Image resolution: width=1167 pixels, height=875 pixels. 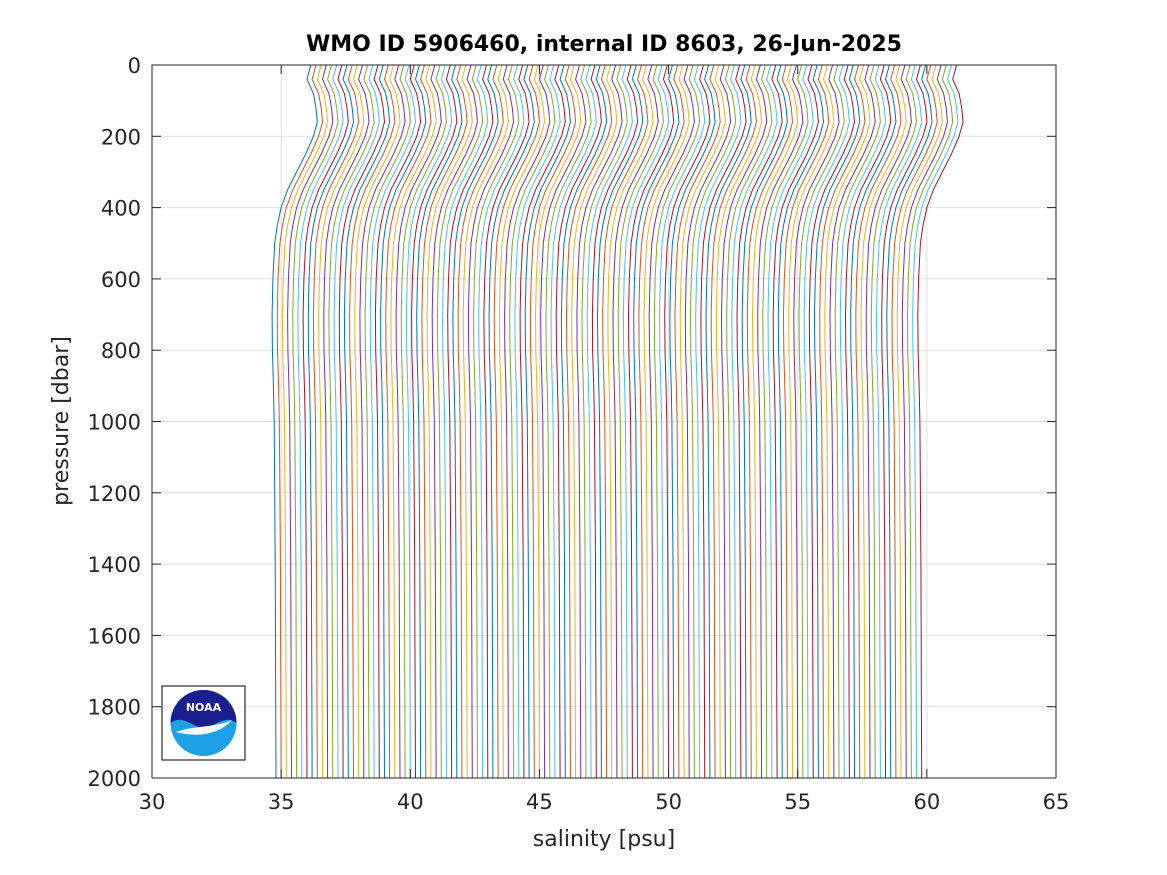 What do you see at coordinates (114, 494) in the screenshot?
I see `y-tick-label: 1200` at bounding box center [114, 494].